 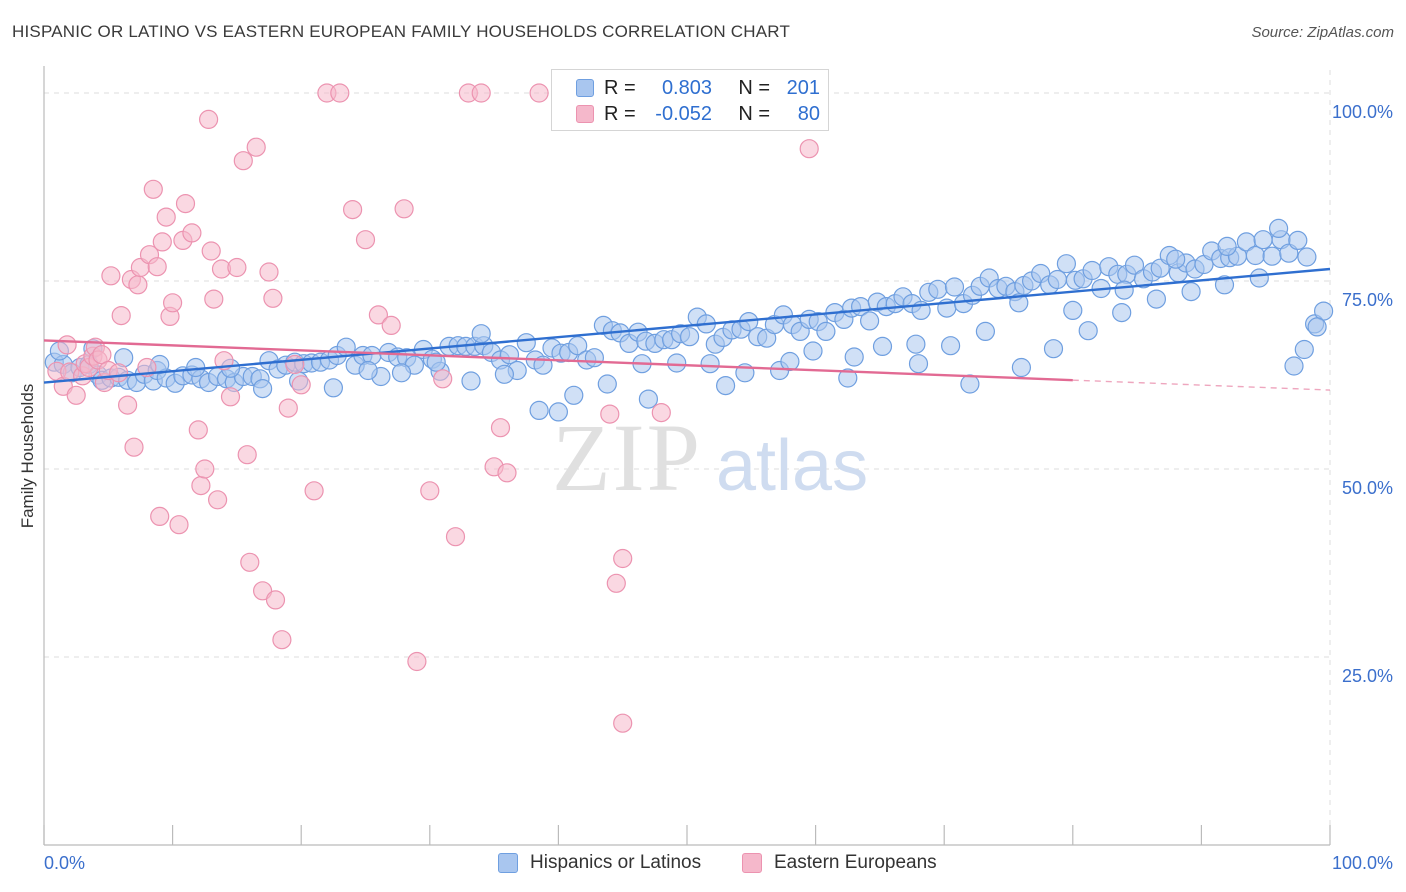 I want to click on y-tick-label: 75.0%, so click(x=1367, y=300).